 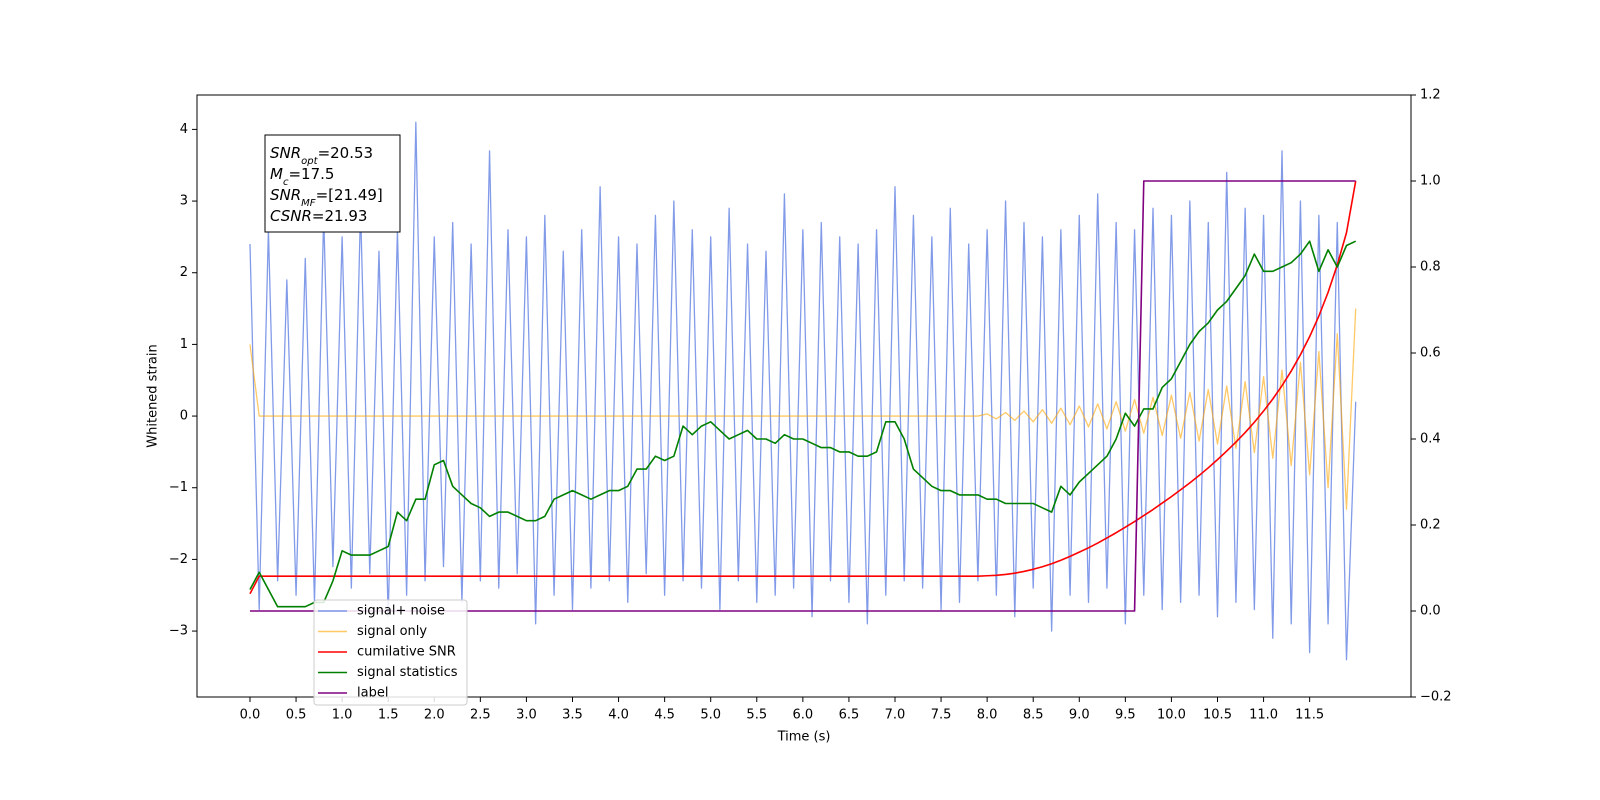 I want to click on annotation-line: SNRMF=[21.49], so click(x=326, y=197).